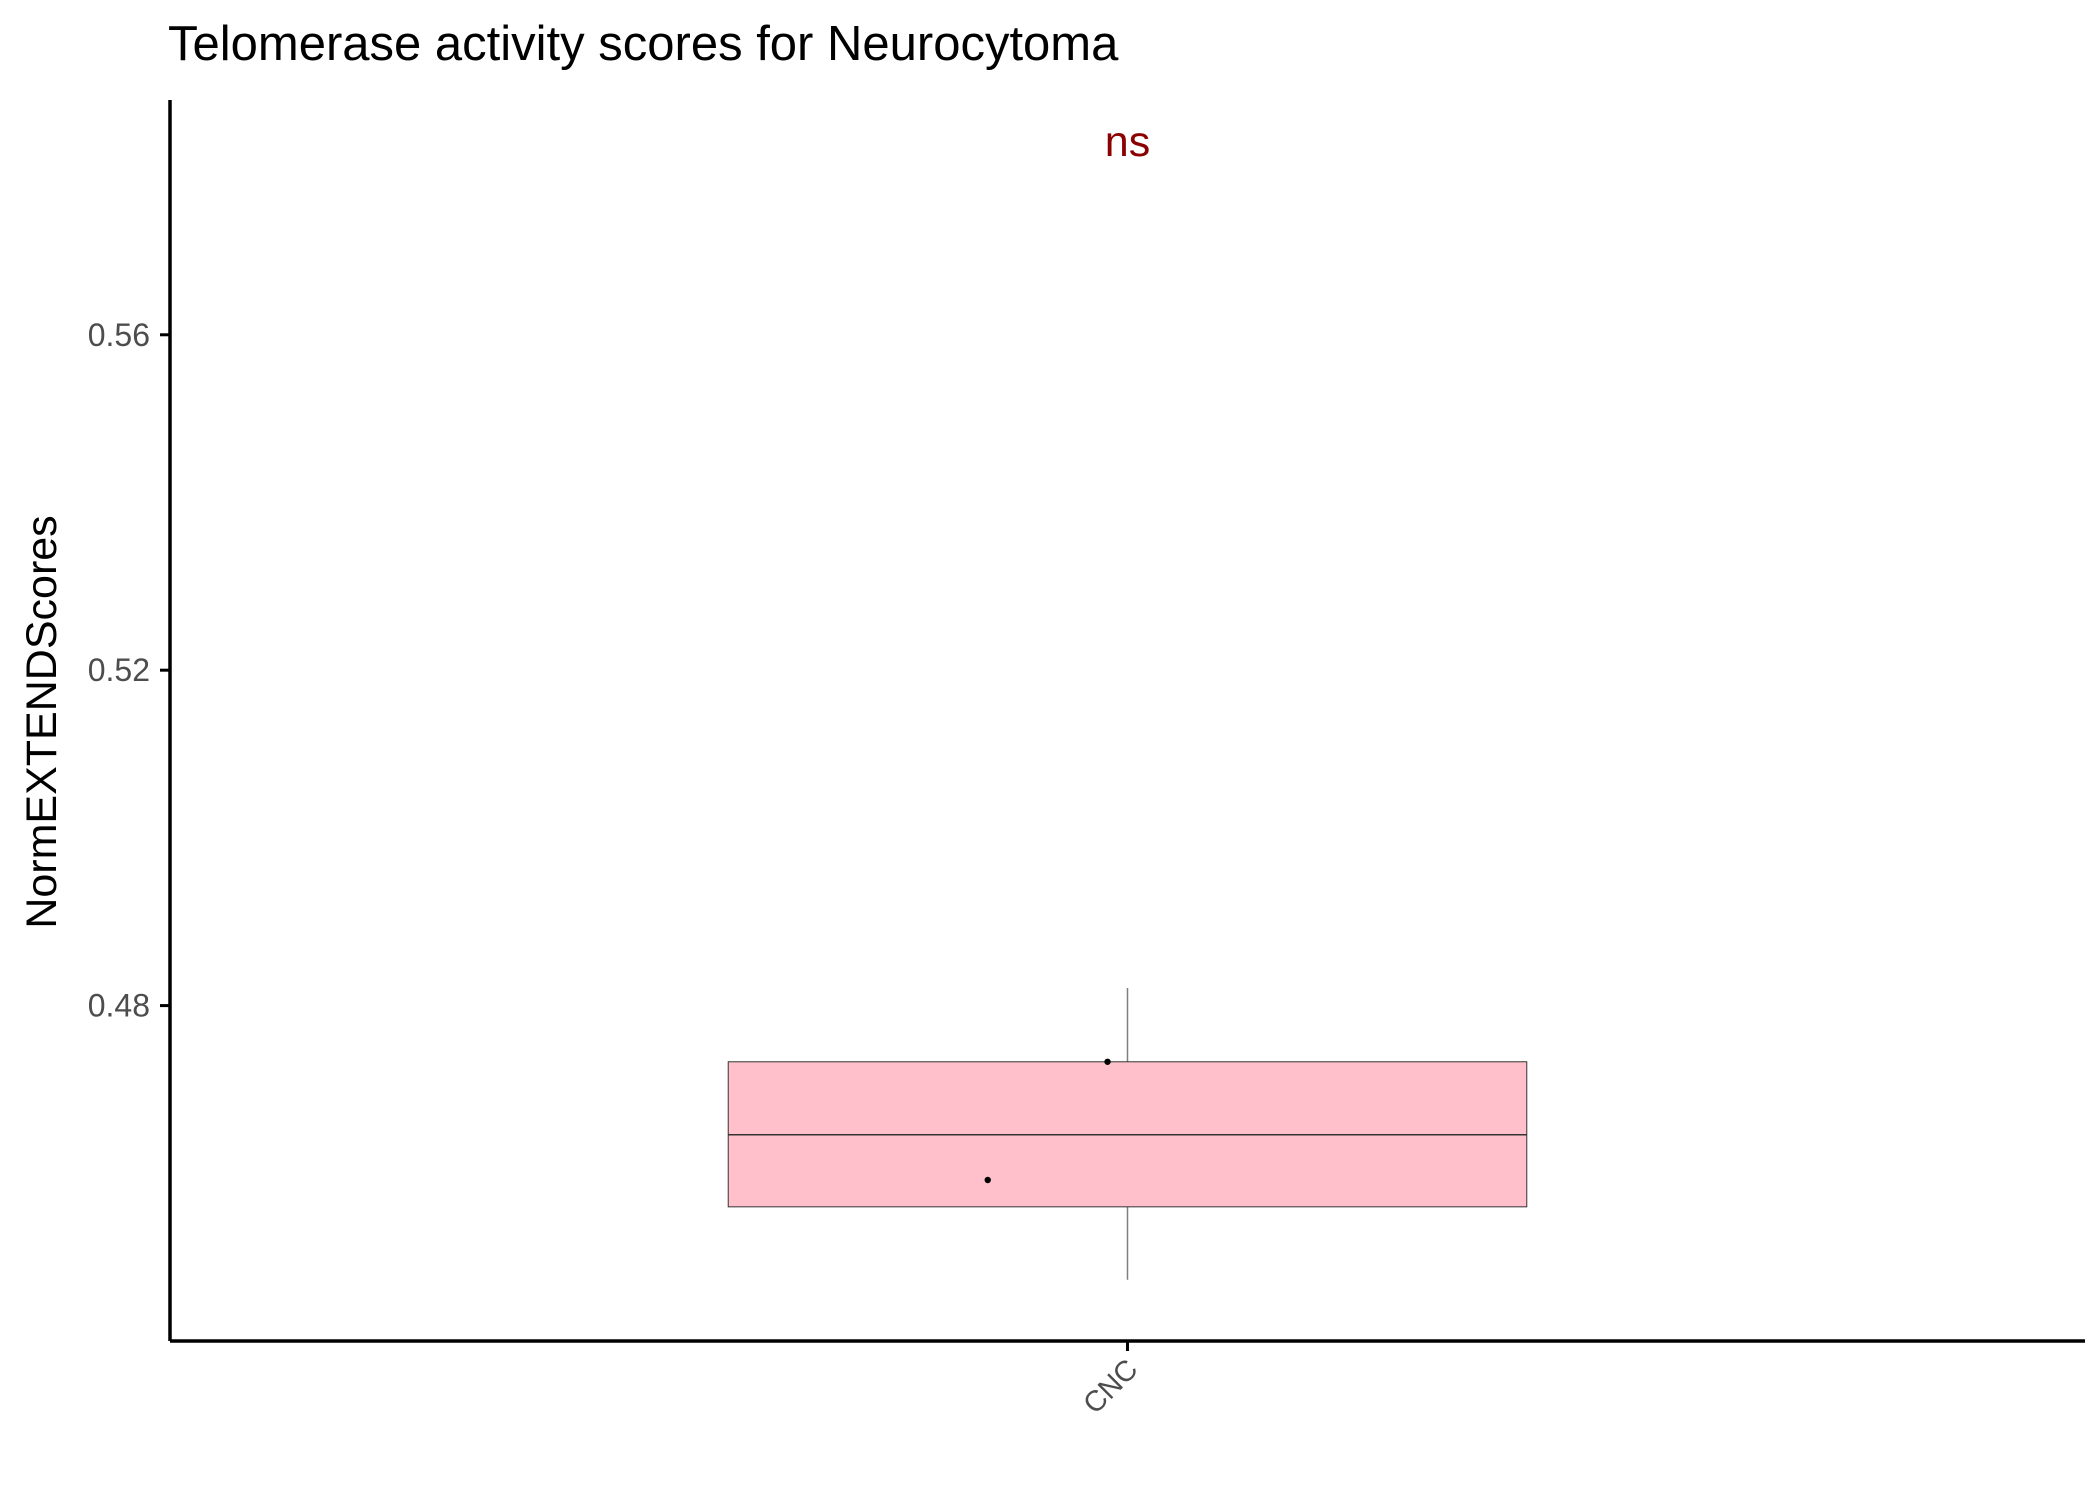 This screenshot has height=1505, width=2100. I want to click on y-tick-label: 0.48, so click(119, 1006).